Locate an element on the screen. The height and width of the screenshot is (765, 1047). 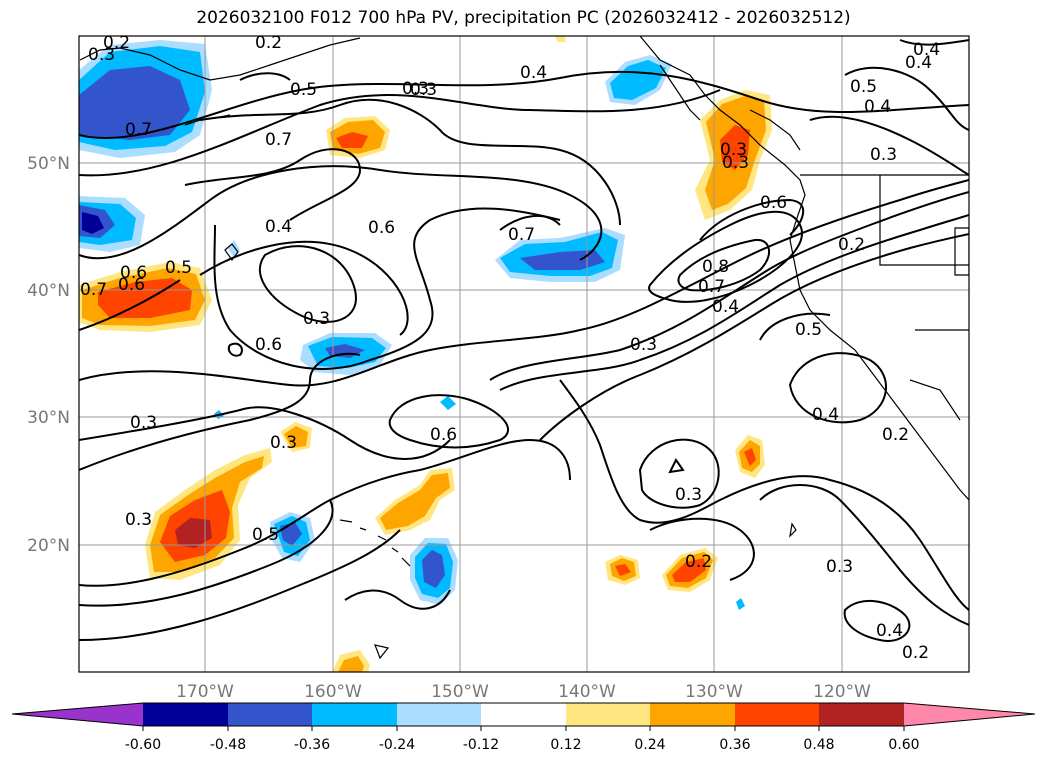
lon-label: 170°W is located at coordinates (205, 692).